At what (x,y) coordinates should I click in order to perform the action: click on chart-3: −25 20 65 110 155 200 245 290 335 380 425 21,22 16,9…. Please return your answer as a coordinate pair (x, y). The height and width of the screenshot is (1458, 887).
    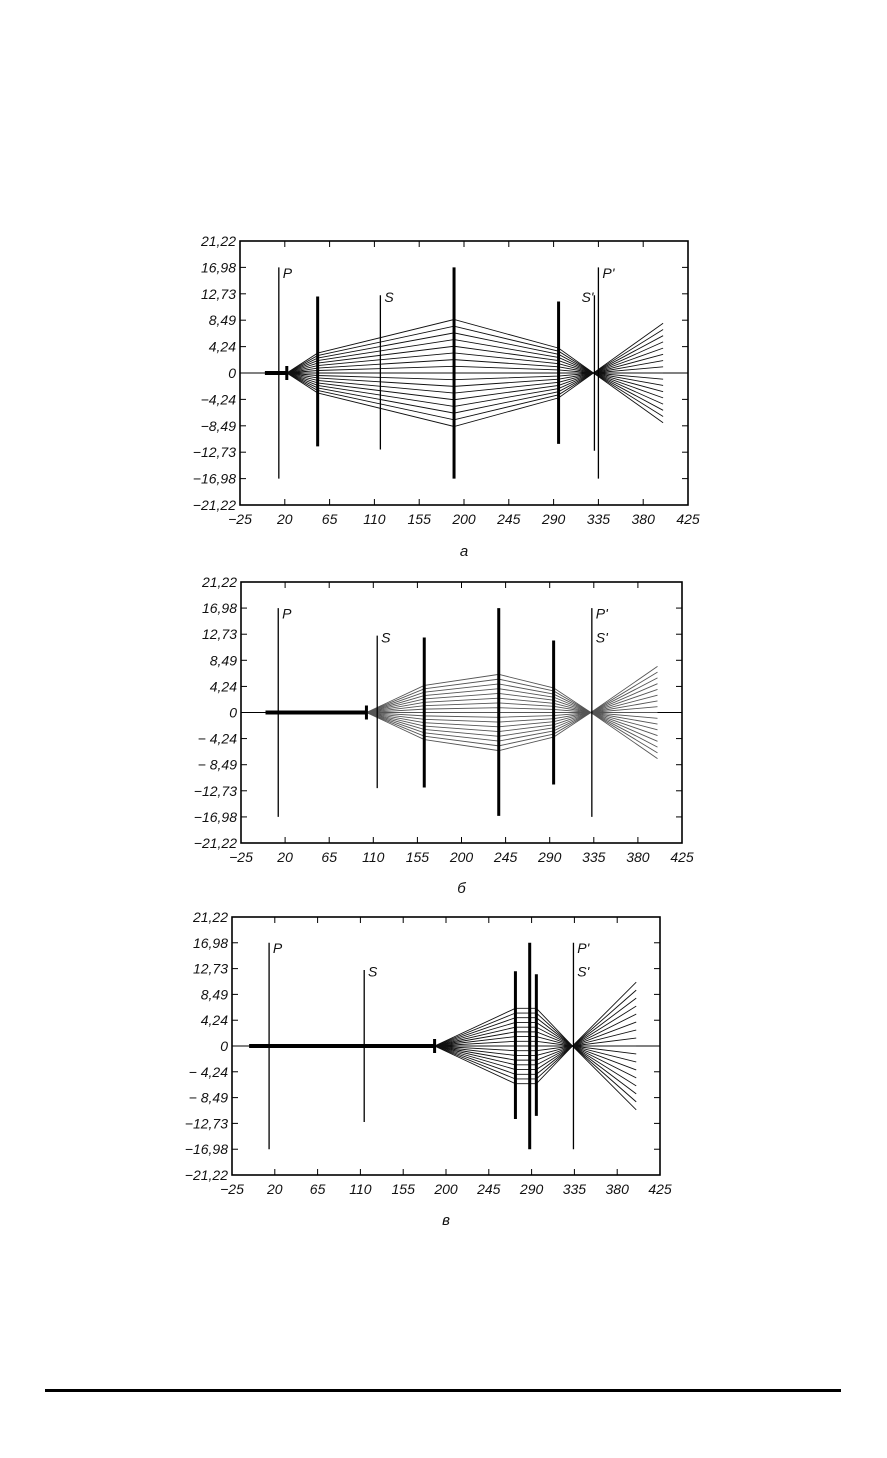
    Looking at the image, I should click on (428, 1069).